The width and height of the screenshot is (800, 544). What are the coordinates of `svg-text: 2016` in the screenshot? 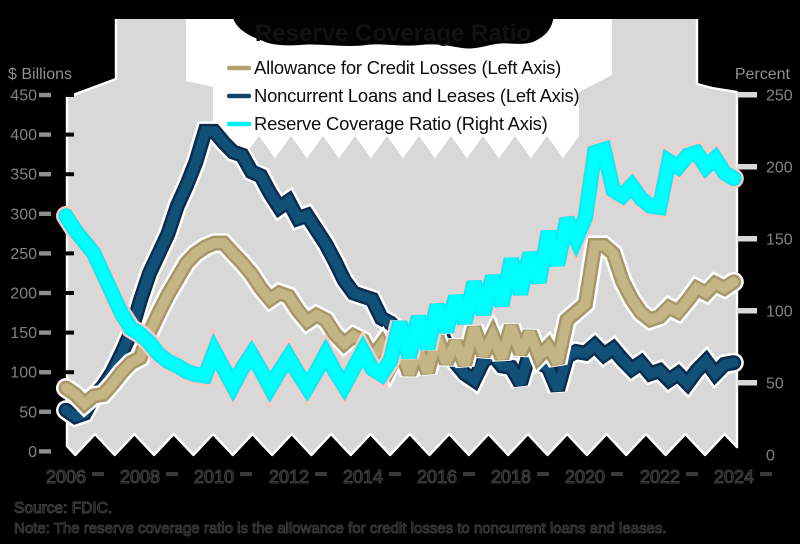 It's located at (437, 477).